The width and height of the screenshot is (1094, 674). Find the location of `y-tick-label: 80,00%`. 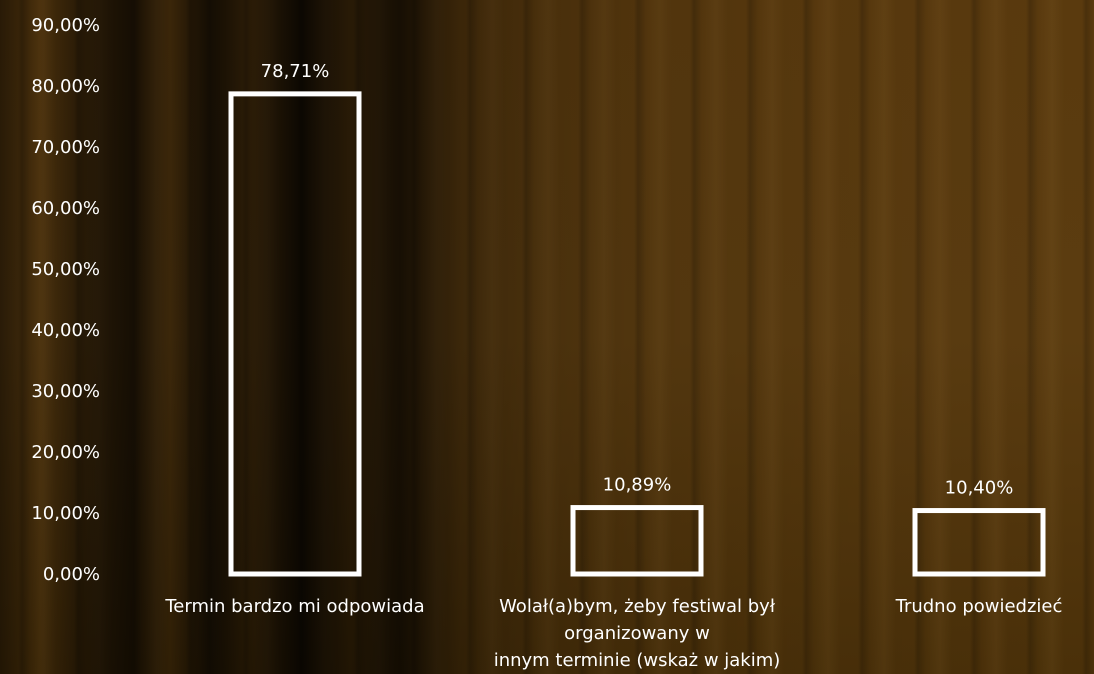

y-tick-label: 80,00% is located at coordinates (65, 86).